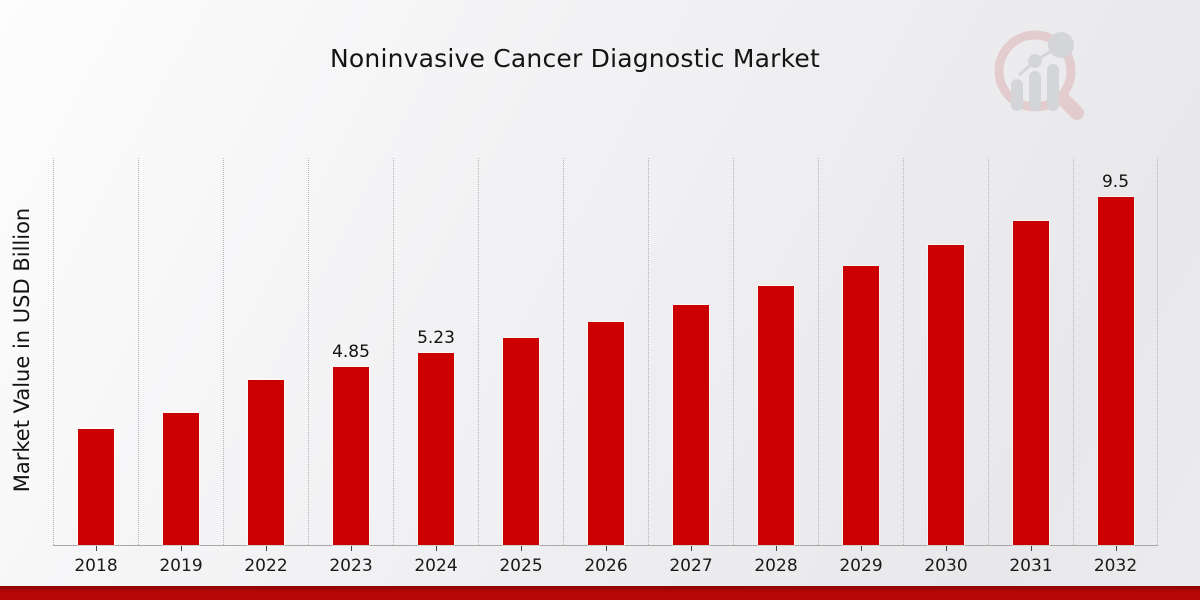  What do you see at coordinates (265, 367) in the screenshot?
I see `chart-column: 2022` at bounding box center [265, 367].